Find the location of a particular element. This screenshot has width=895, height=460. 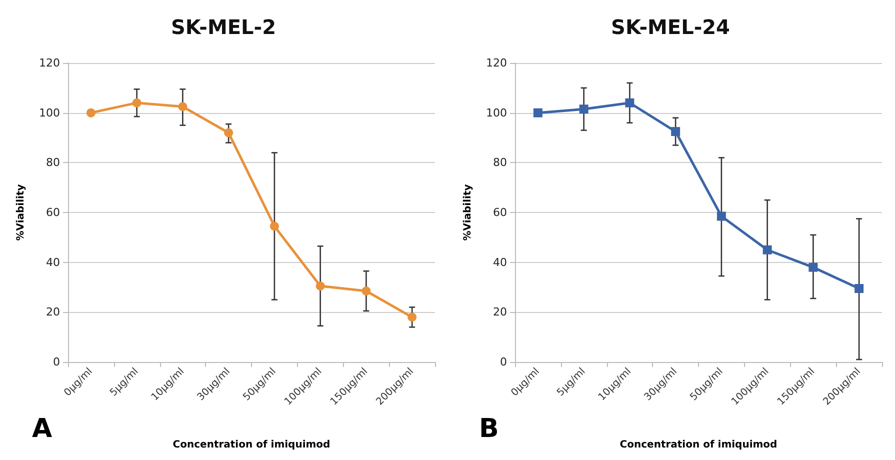

text: B is located at coordinates (489, 429).